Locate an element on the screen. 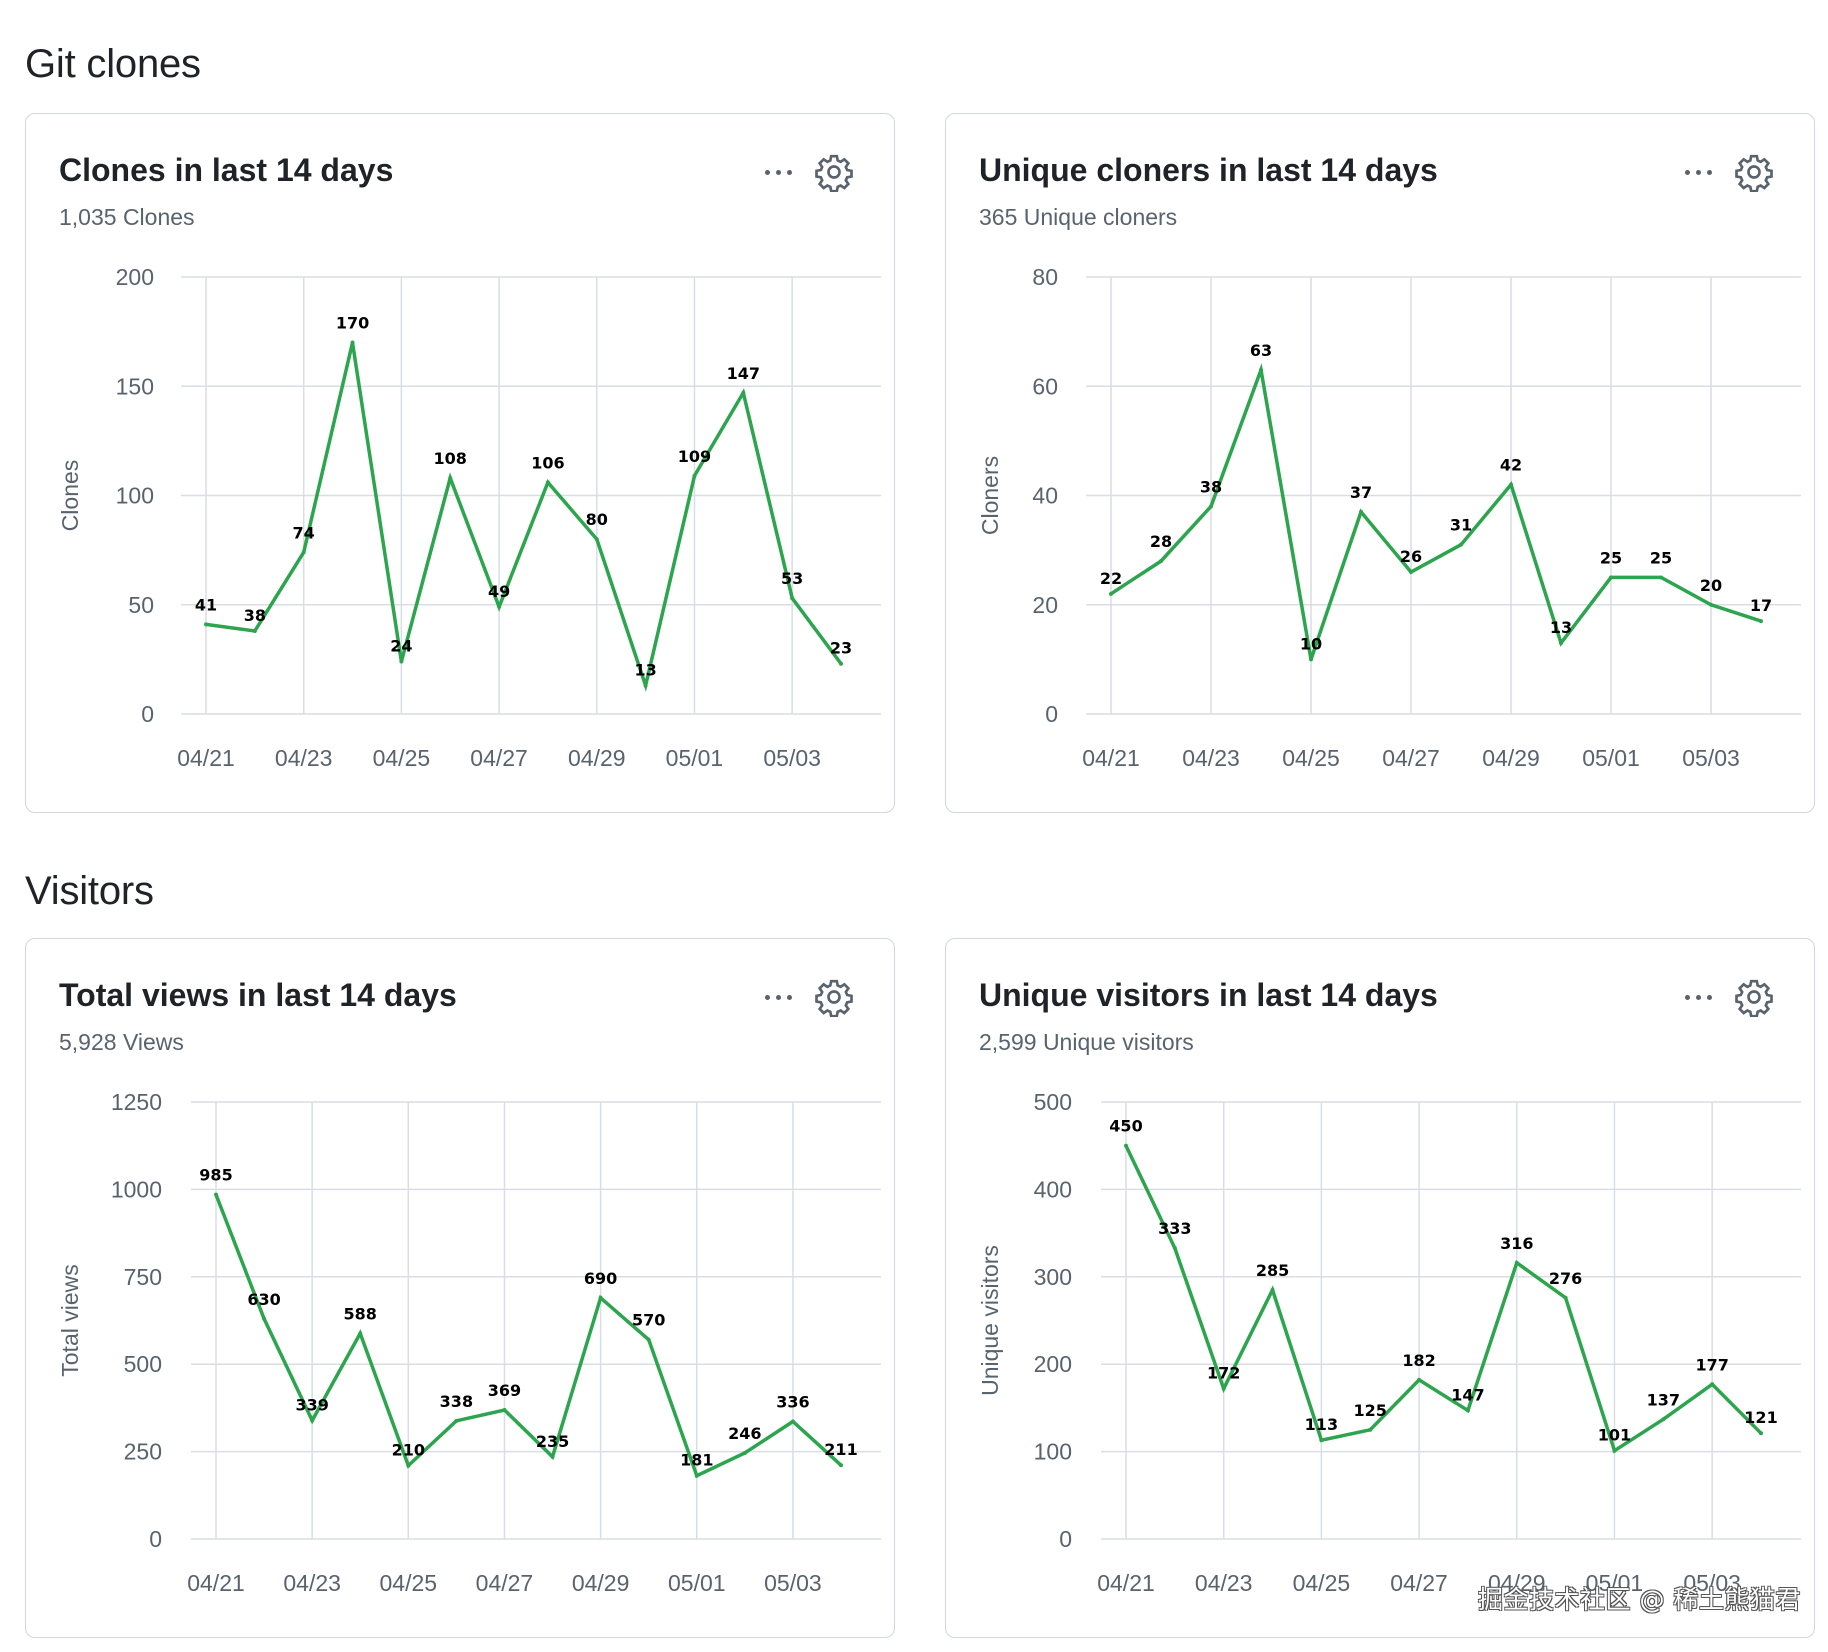  data-label: 17 is located at coordinates (1761, 605).